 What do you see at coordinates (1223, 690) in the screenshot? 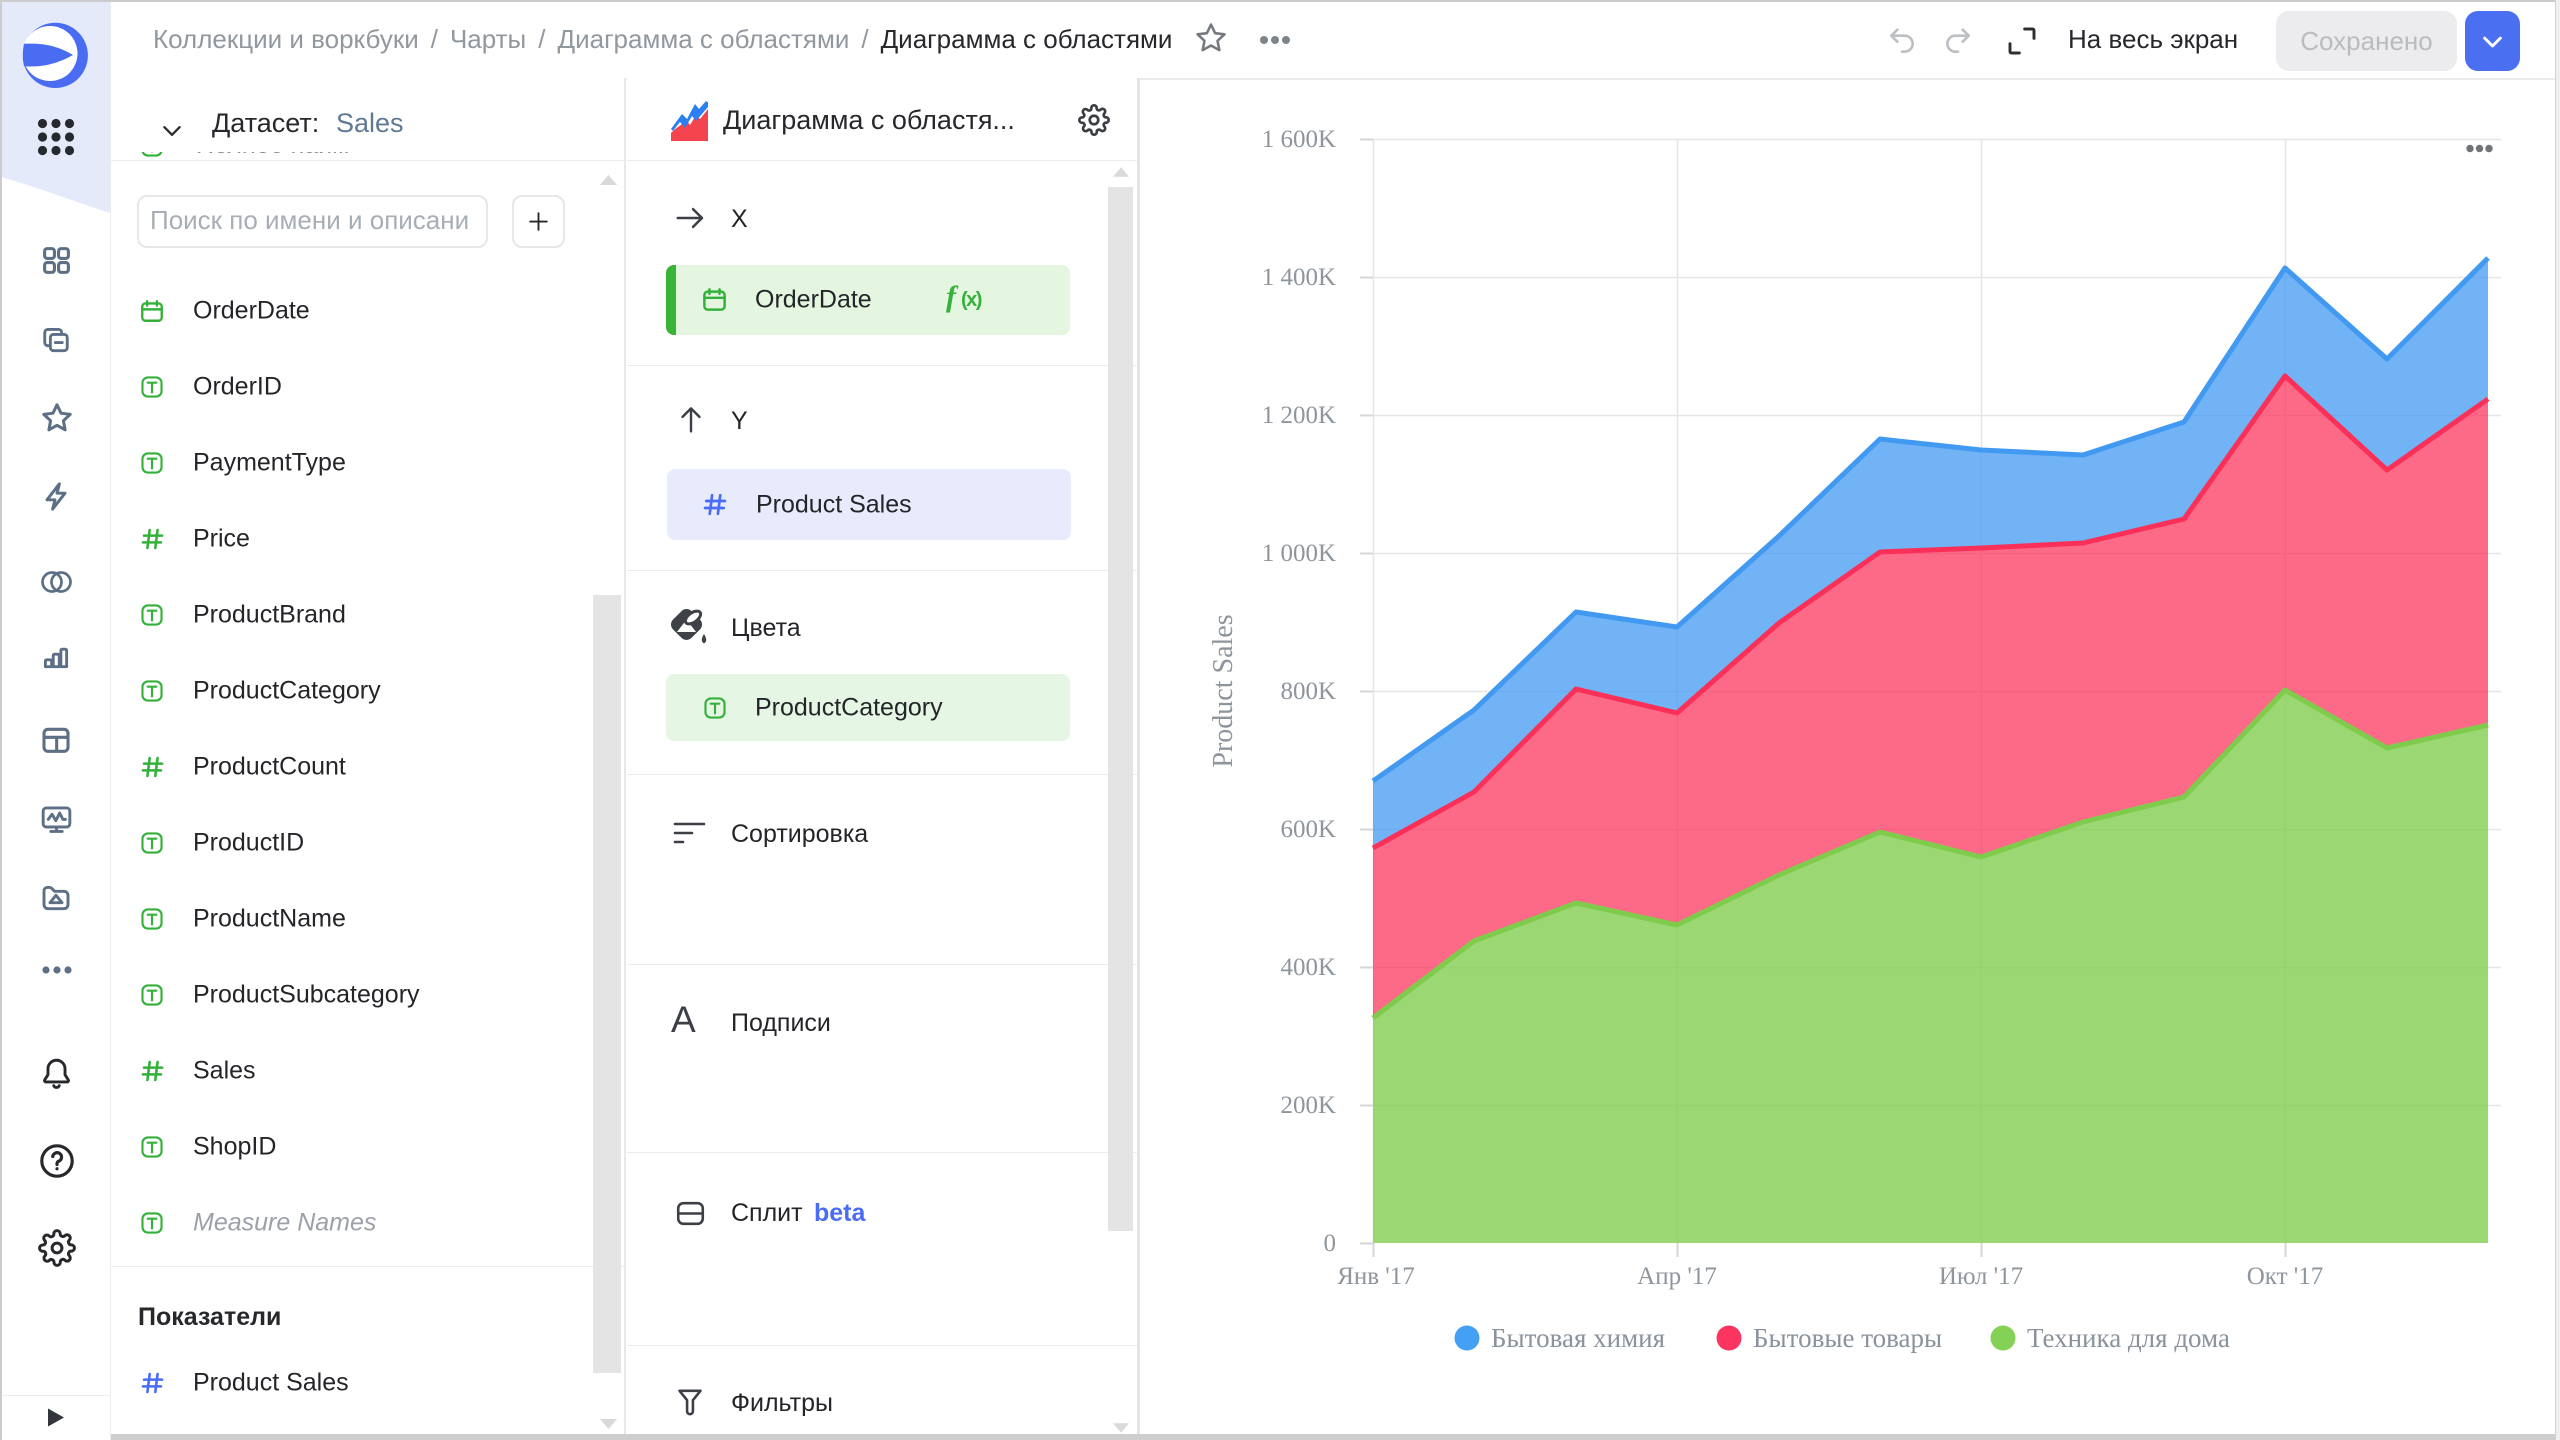
I see `svg-text: Product Sales` at bounding box center [1223, 690].